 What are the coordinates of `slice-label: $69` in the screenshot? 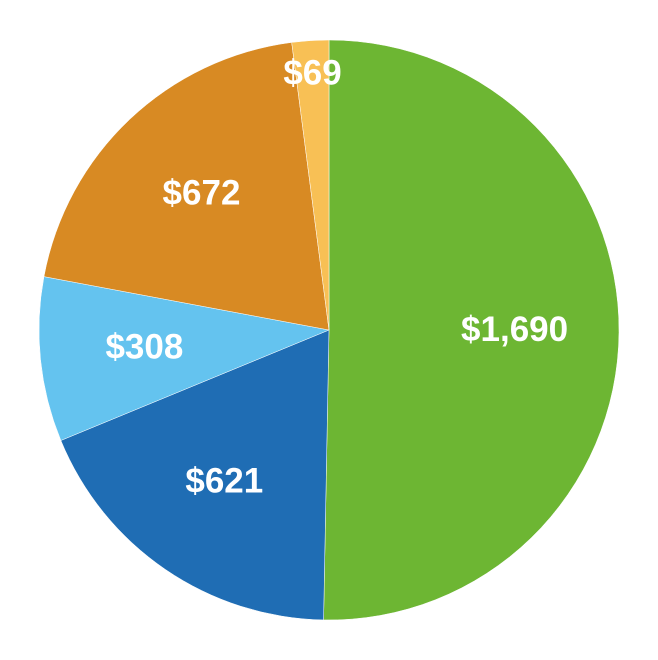 It's located at (312, 73).